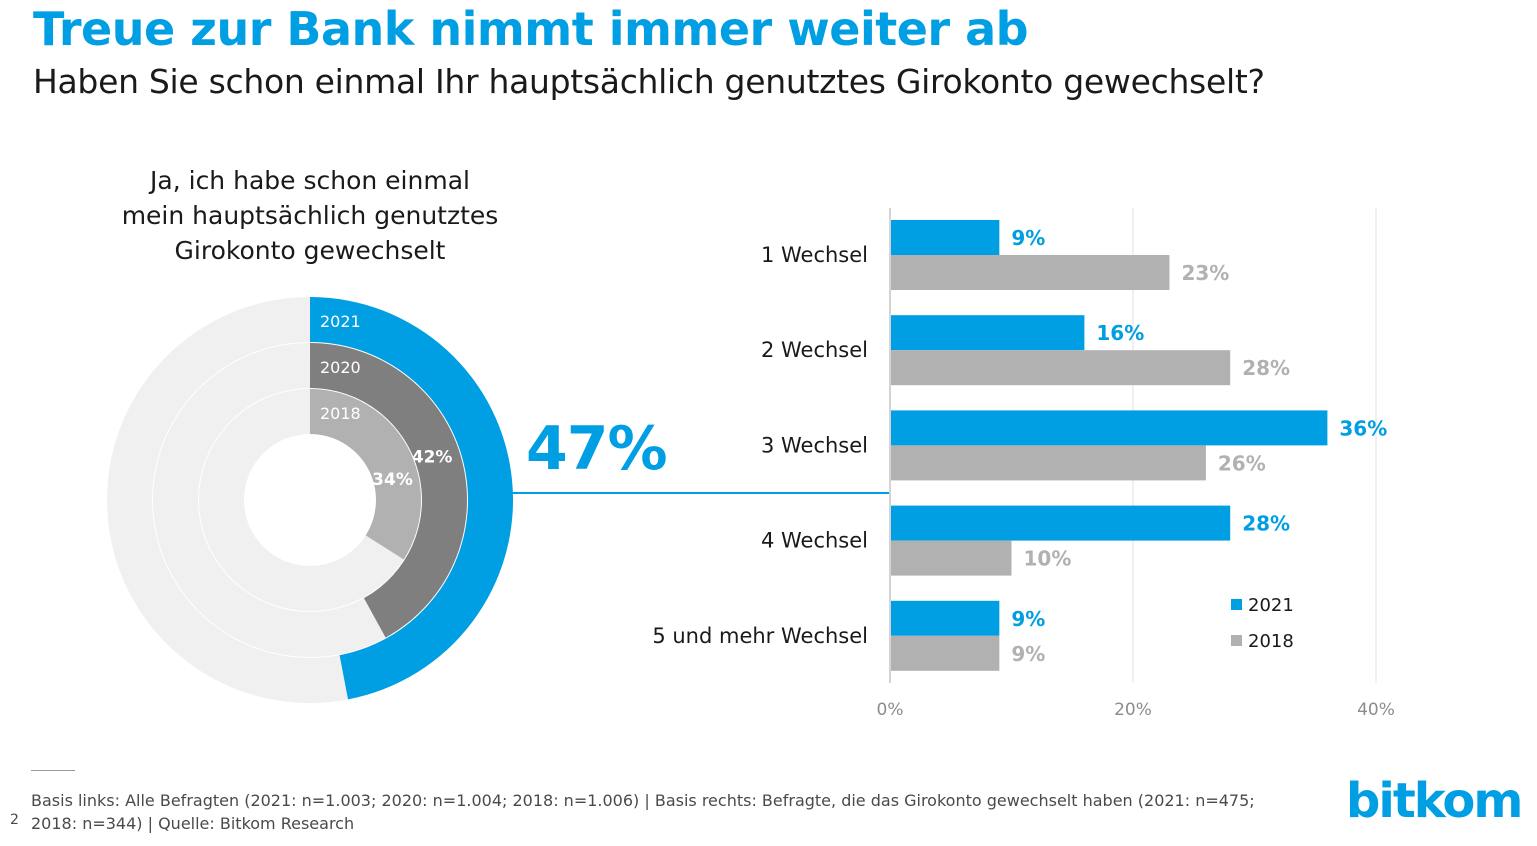 This screenshot has height=846, width=1537. Describe the element at coordinates (1236, 604) in the screenshot. I see `legend-swatch-2021` at that location.